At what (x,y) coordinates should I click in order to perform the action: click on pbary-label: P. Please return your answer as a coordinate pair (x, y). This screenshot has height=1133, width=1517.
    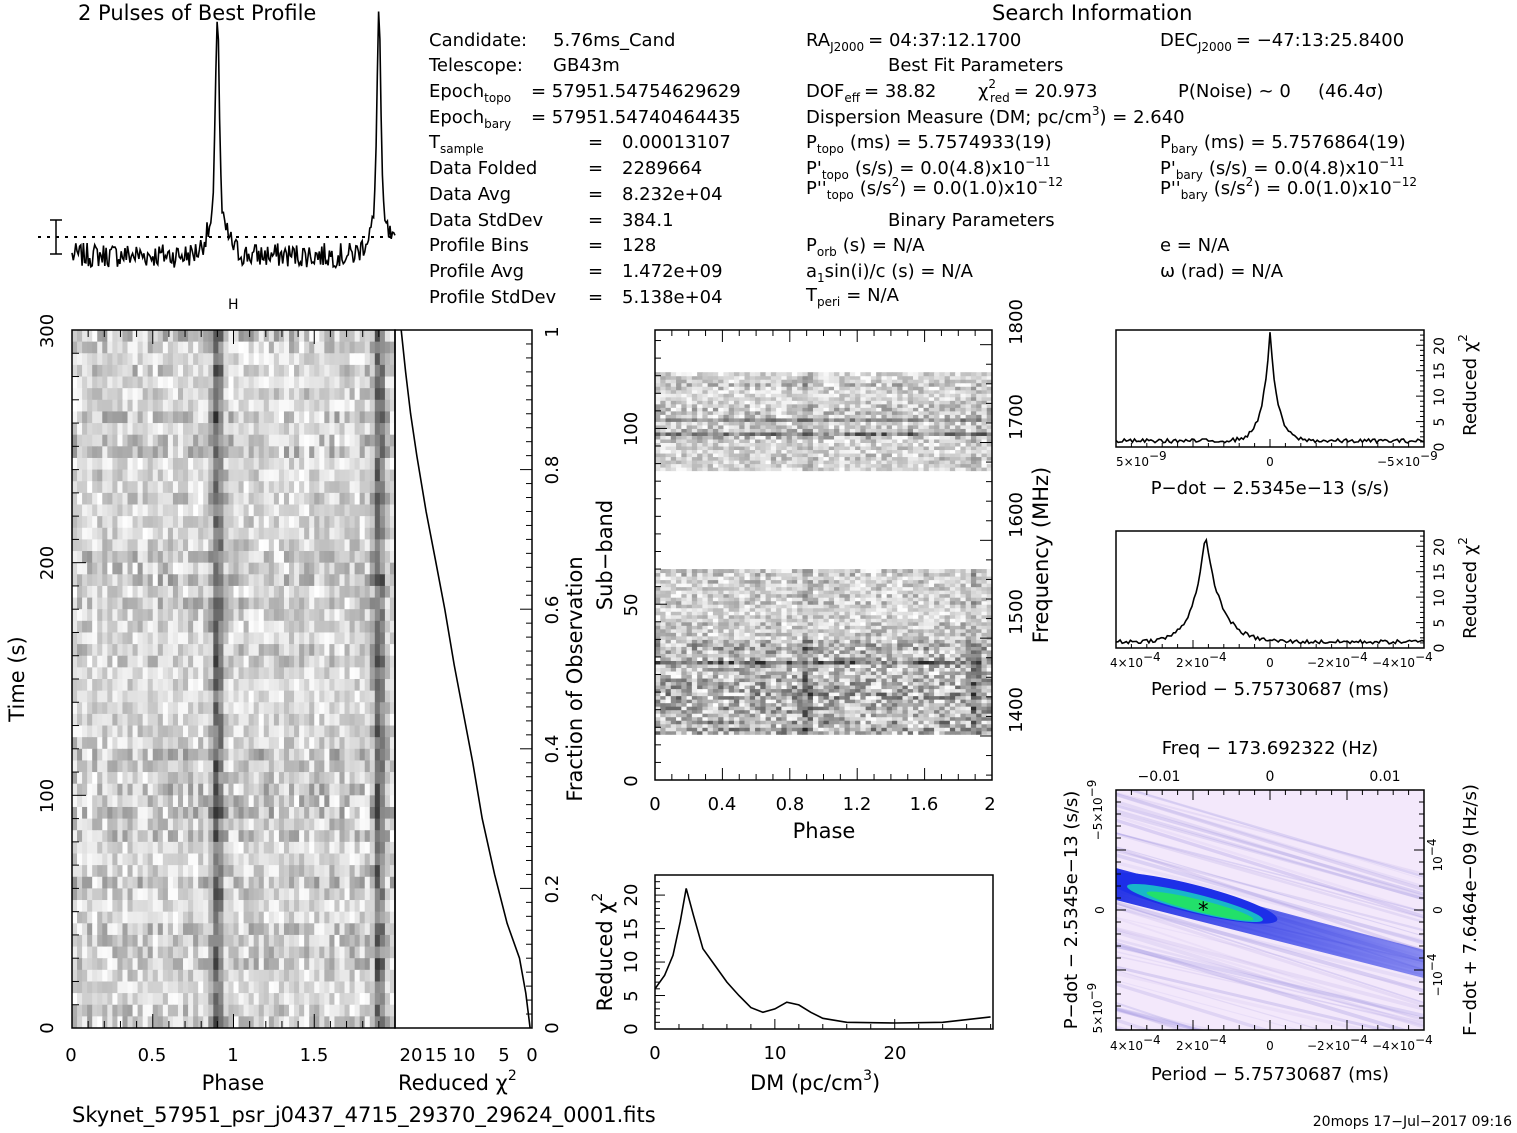
    Looking at the image, I should click on (1165, 142).